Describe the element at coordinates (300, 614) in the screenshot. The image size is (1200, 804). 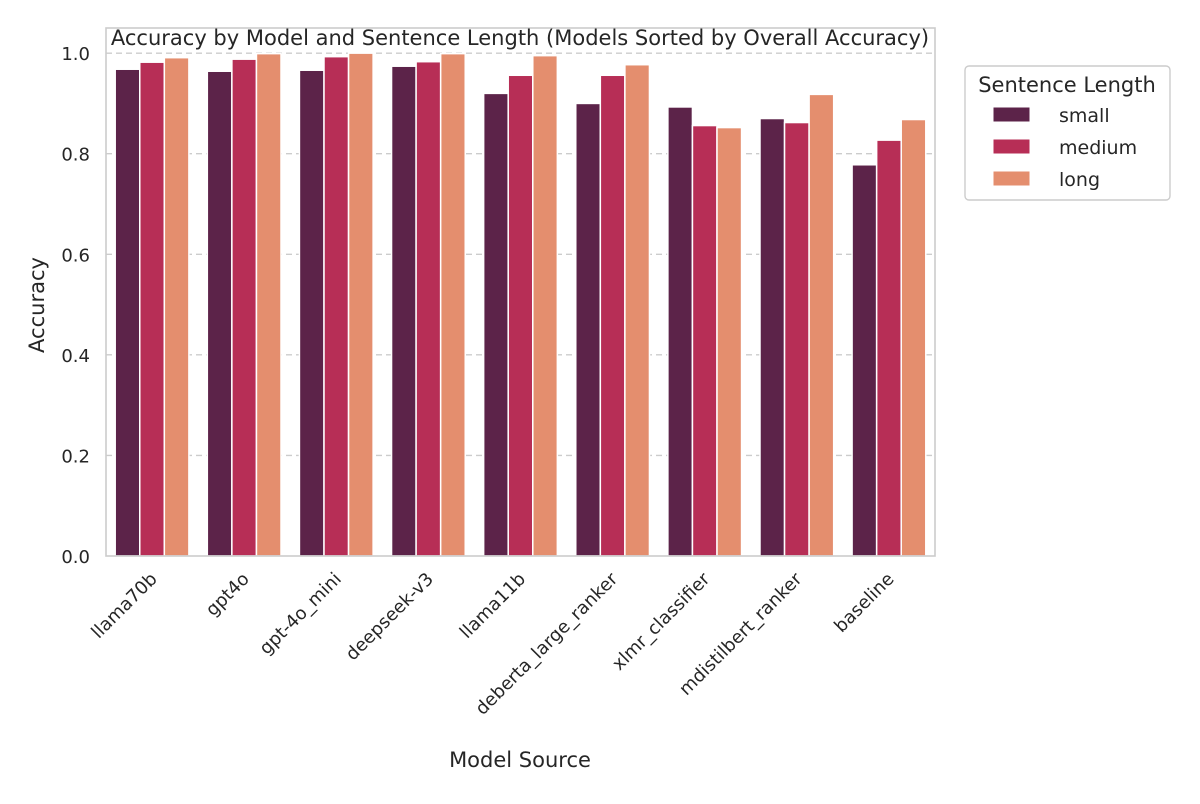
I see `x-tick-label: gpt-4o_mini` at that location.